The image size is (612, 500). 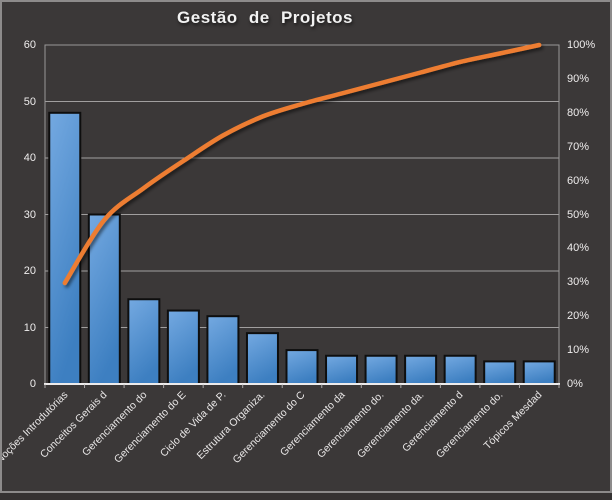 I want to click on right-axis-tick-label: 70%, so click(x=578, y=146).